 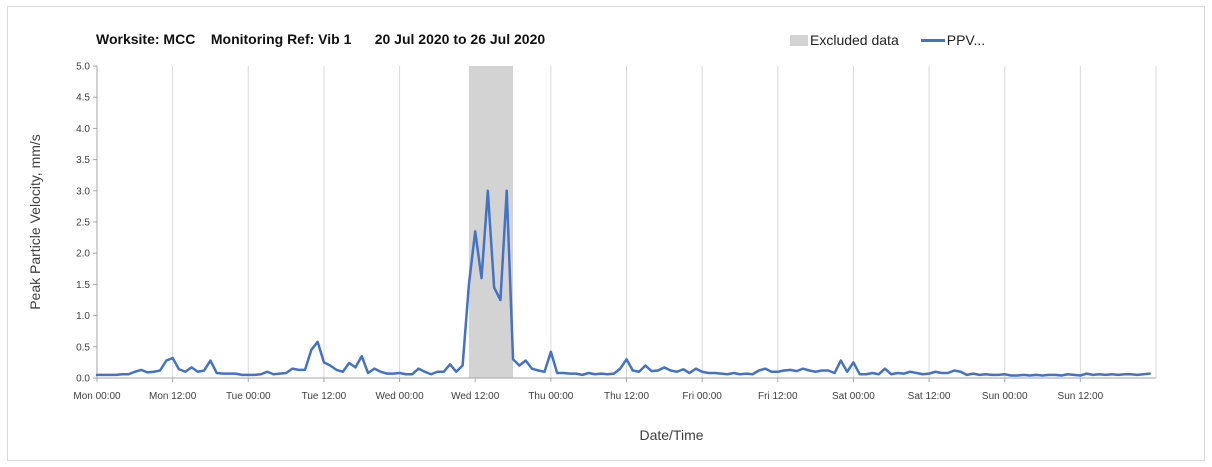 What do you see at coordinates (1005, 396) in the screenshot?
I see `x-tick-label-12: Sun 00:00` at bounding box center [1005, 396].